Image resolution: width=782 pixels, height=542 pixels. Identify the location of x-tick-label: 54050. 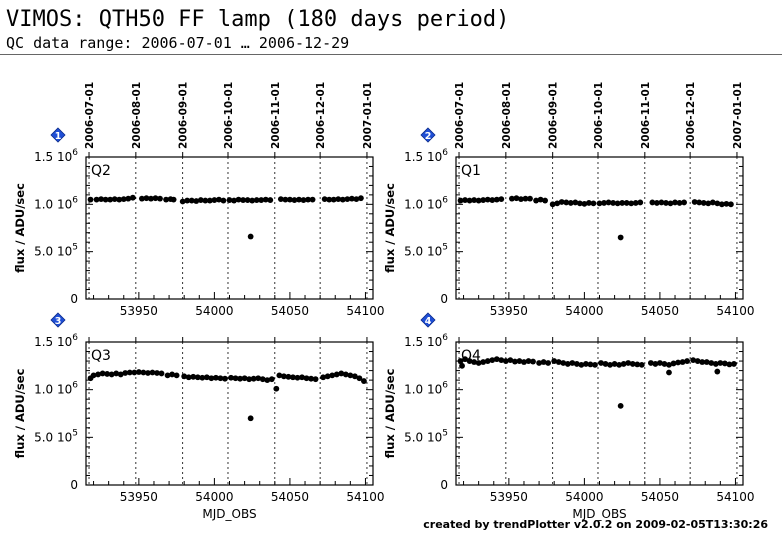
(660, 497).